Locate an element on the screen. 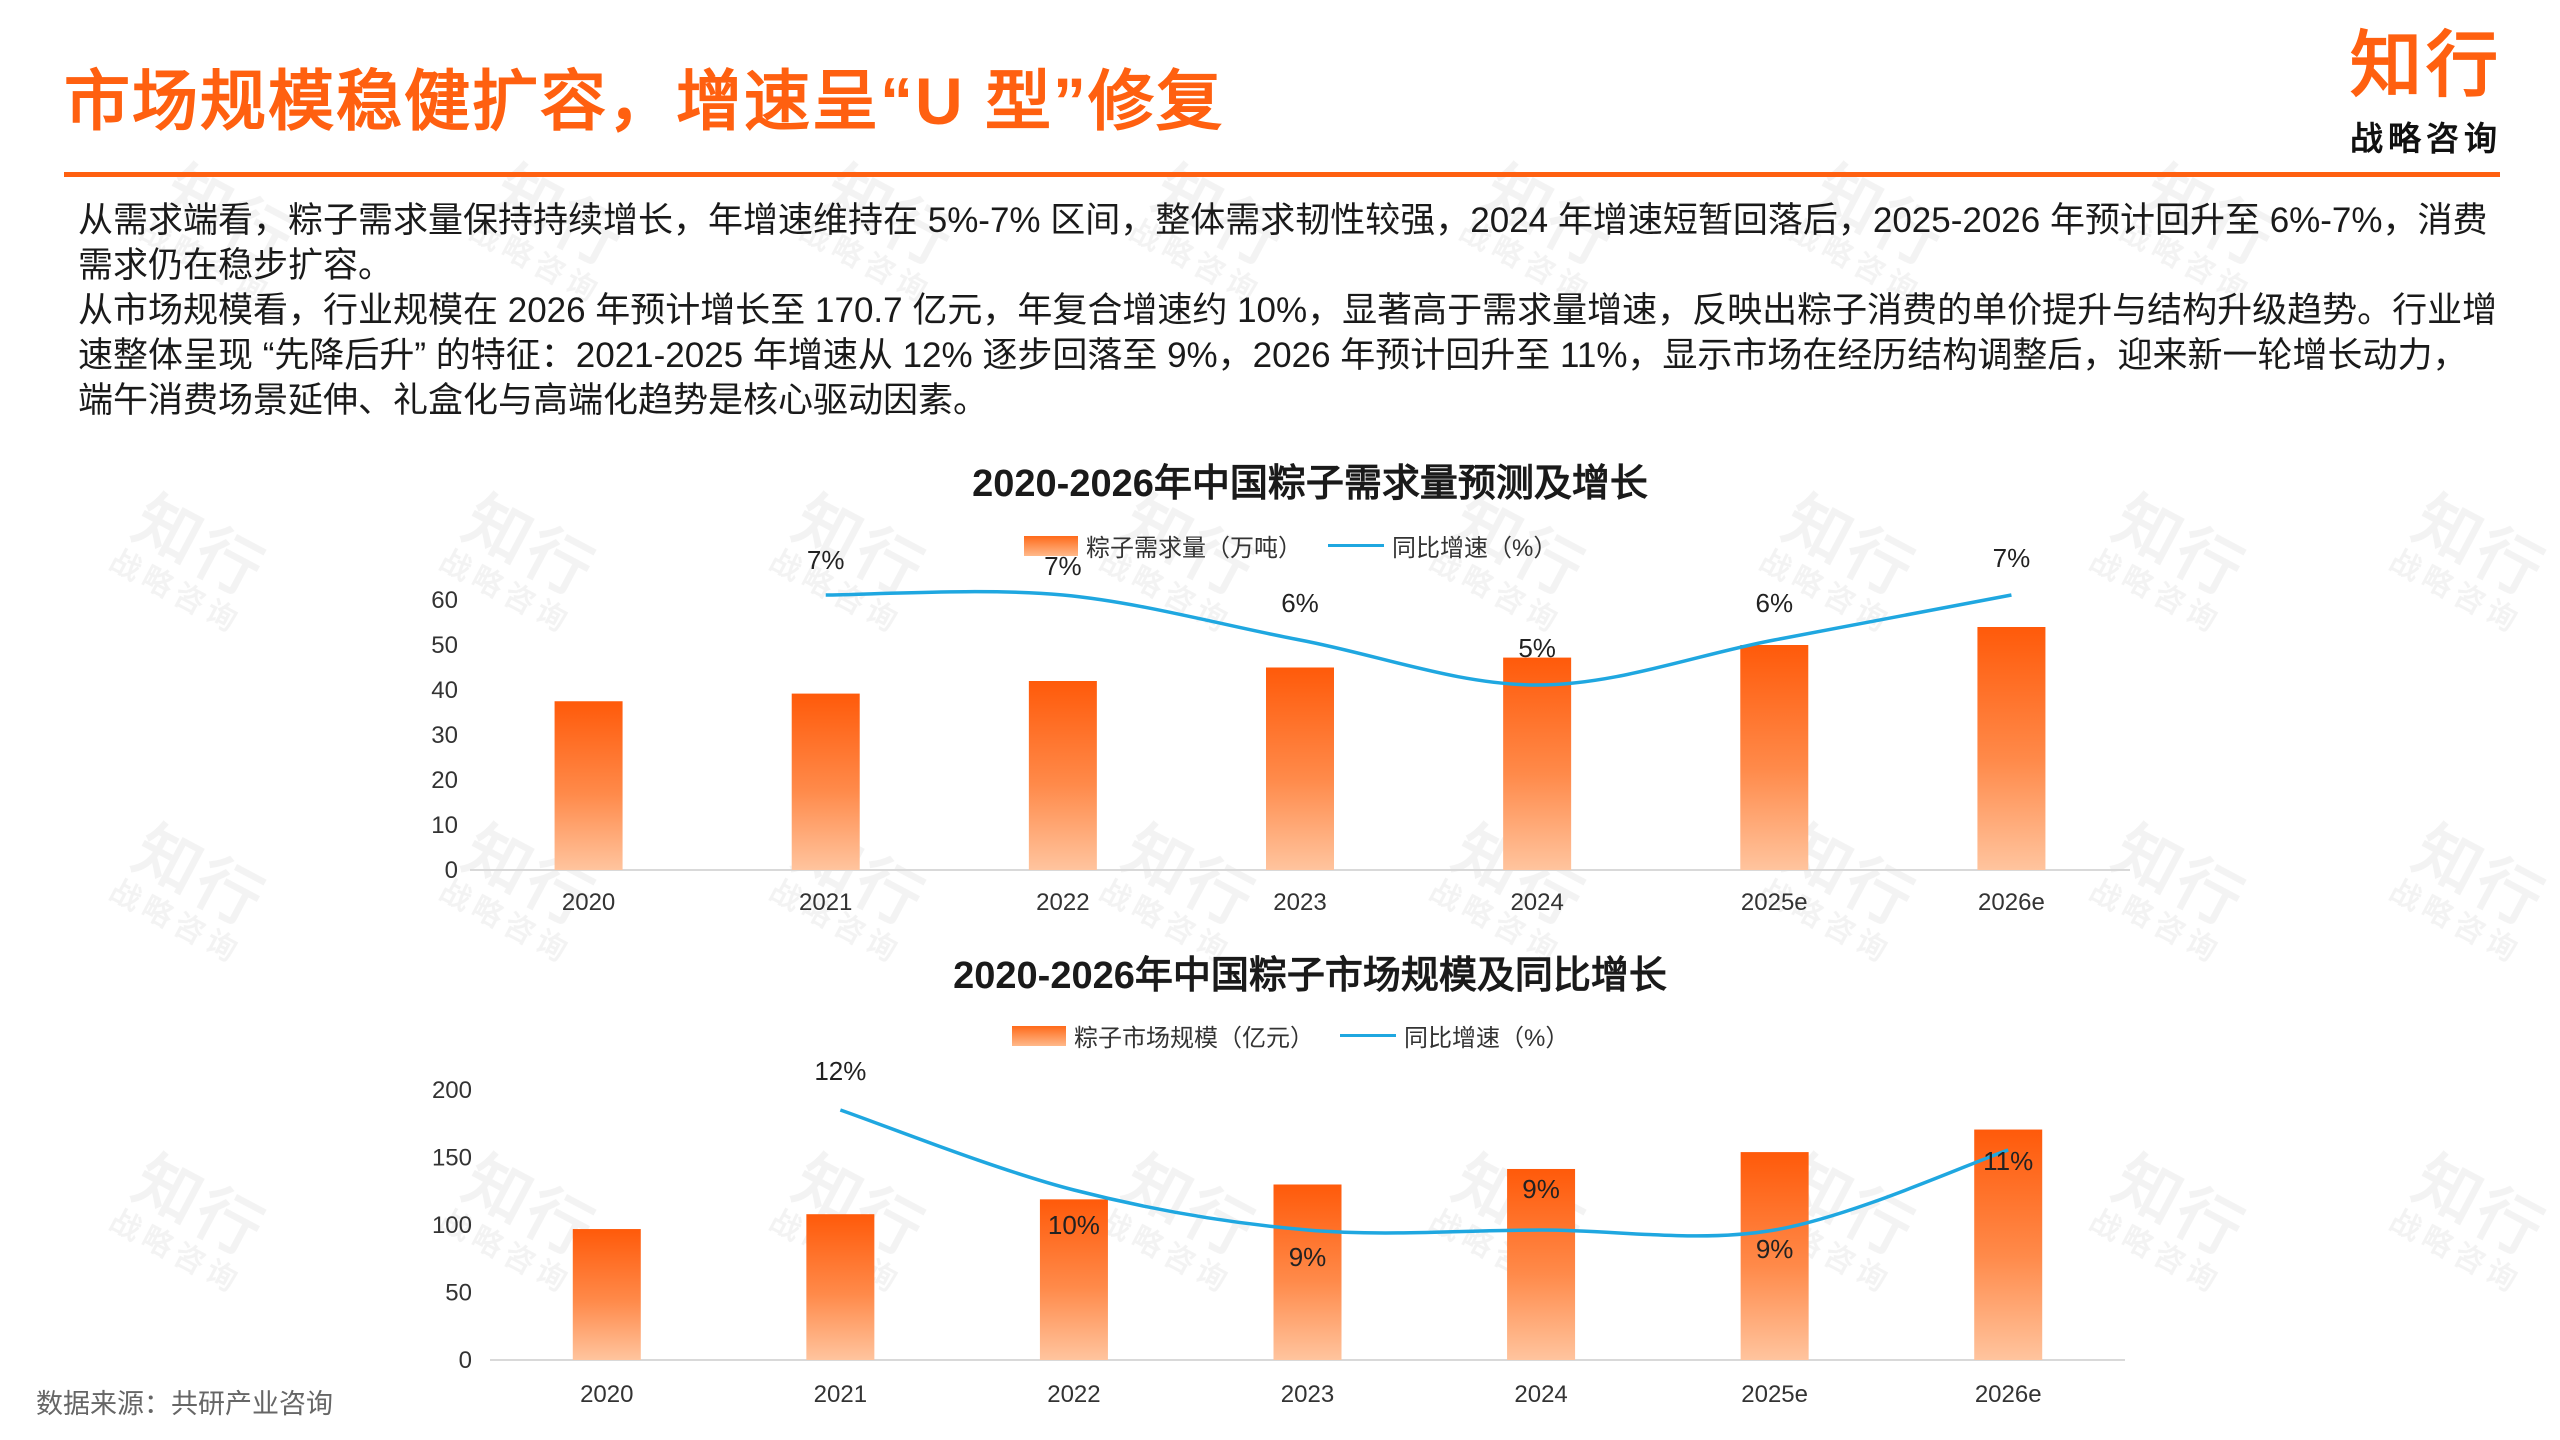  chart1-ytick-label: 50 is located at coordinates (444, 645).